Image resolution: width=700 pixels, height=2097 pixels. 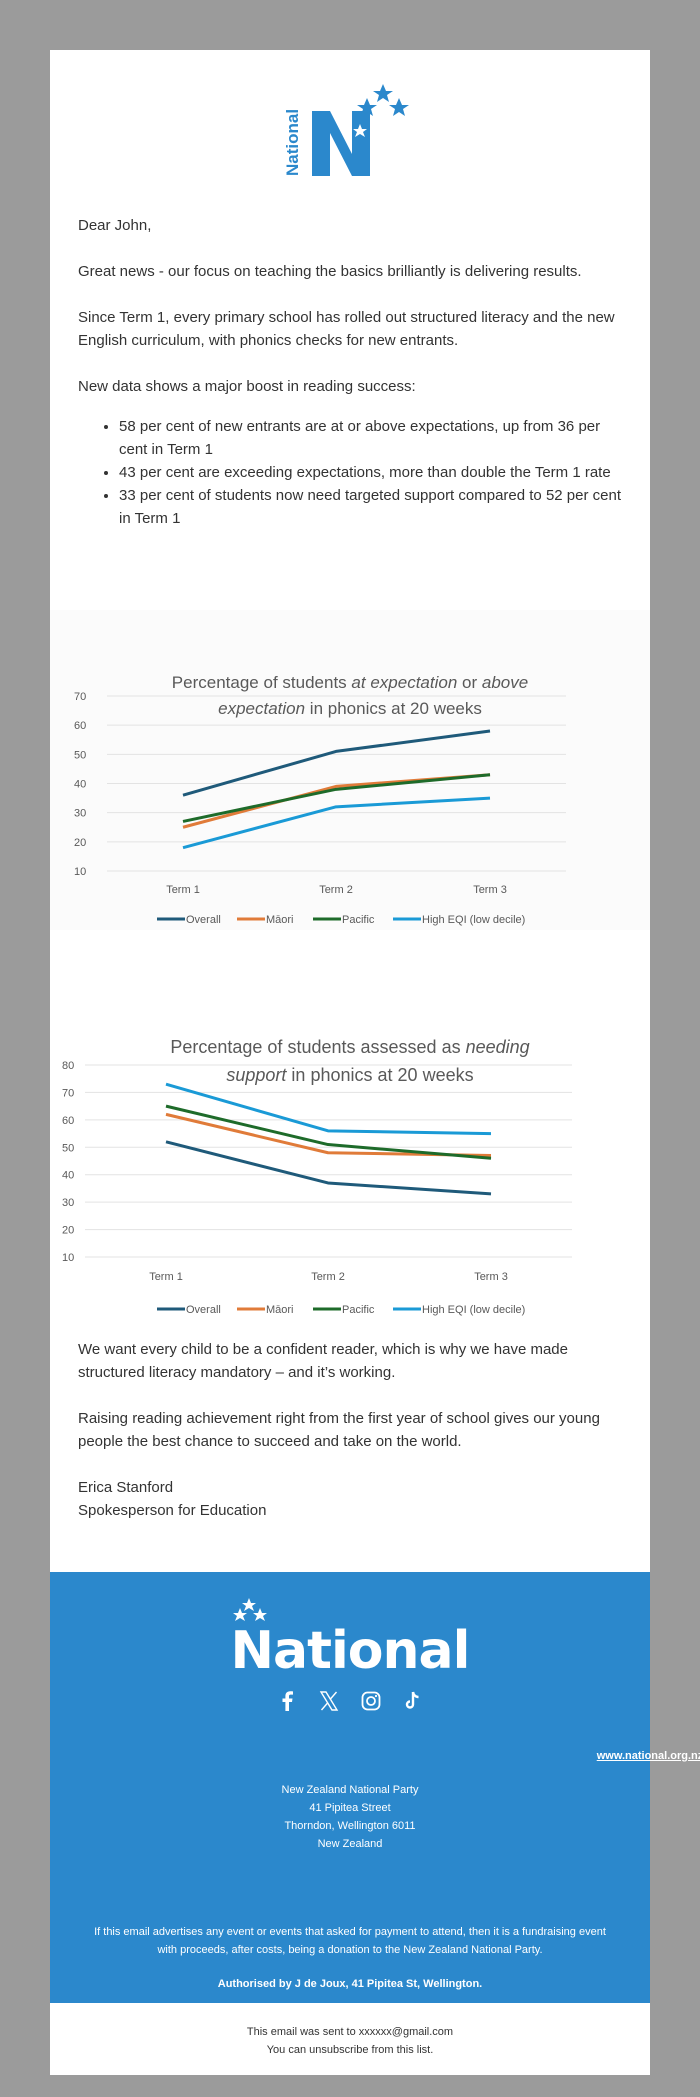 What do you see at coordinates (115, 225) in the screenshot?
I see `greeting: Dear John,` at bounding box center [115, 225].